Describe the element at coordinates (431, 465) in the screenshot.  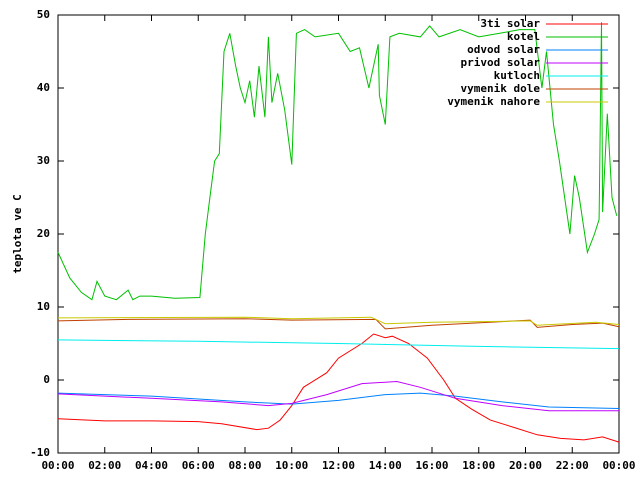
I see `x-tick-label: 16:00` at that location.